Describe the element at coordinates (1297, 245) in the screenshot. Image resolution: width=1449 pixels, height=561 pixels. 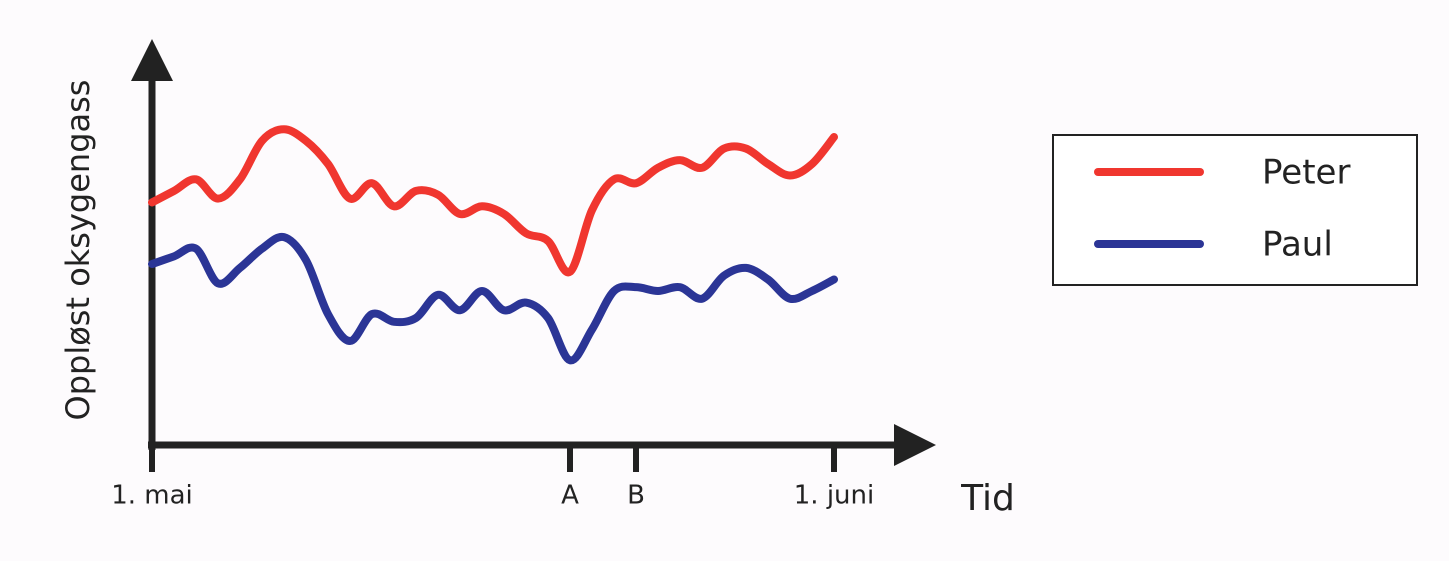
I see `legend-label: Paul` at that location.